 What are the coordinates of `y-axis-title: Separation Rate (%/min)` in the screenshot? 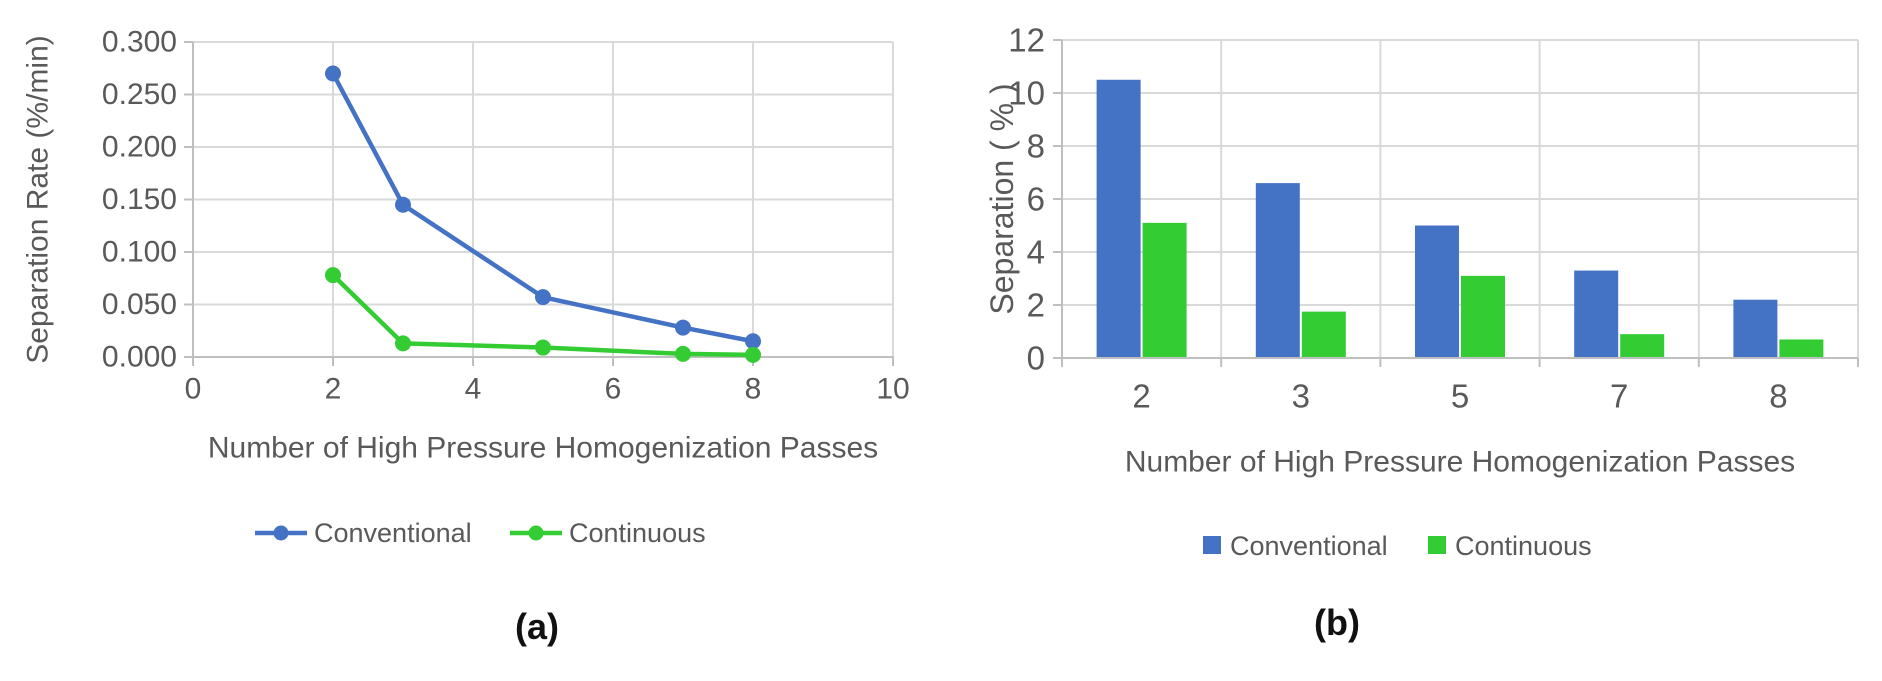 It's located at (38, 199).